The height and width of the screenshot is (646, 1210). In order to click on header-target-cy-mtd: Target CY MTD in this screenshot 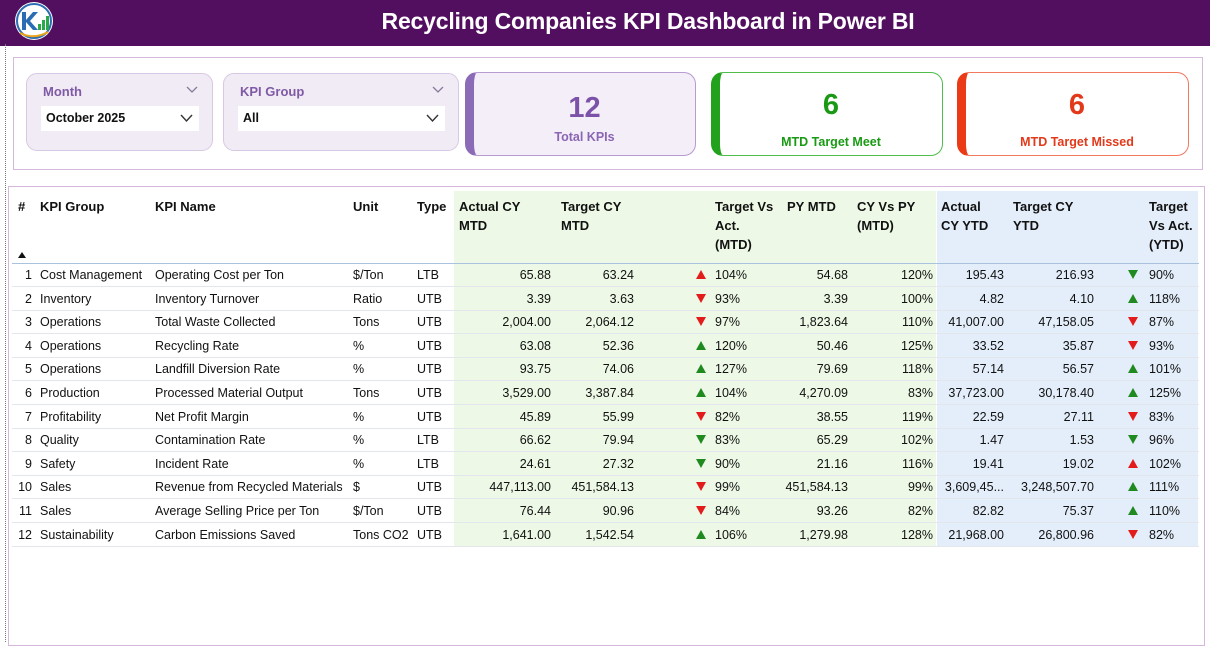, I will do `click(591, 216)`.